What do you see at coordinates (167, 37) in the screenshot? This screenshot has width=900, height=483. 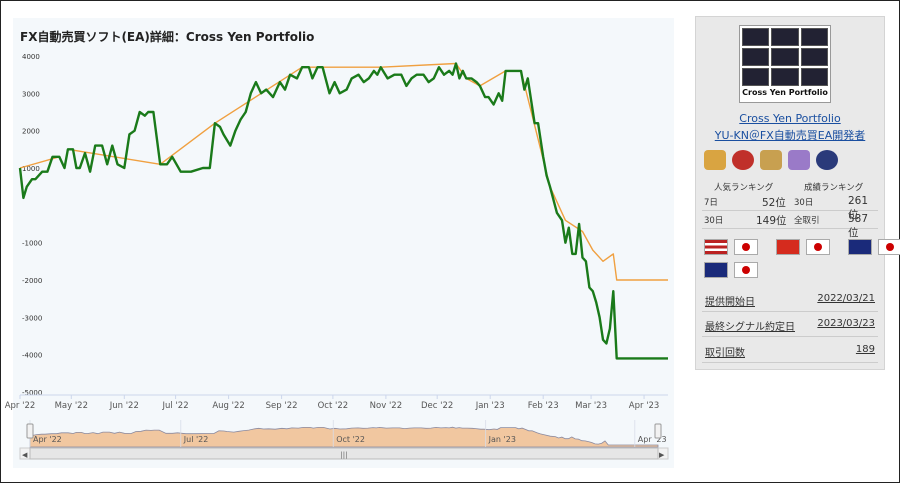 I see `chart-title: FX自動売買ソフト(EA)詳細：Cross Yen Portfolio` at bounding box center [167, 37].